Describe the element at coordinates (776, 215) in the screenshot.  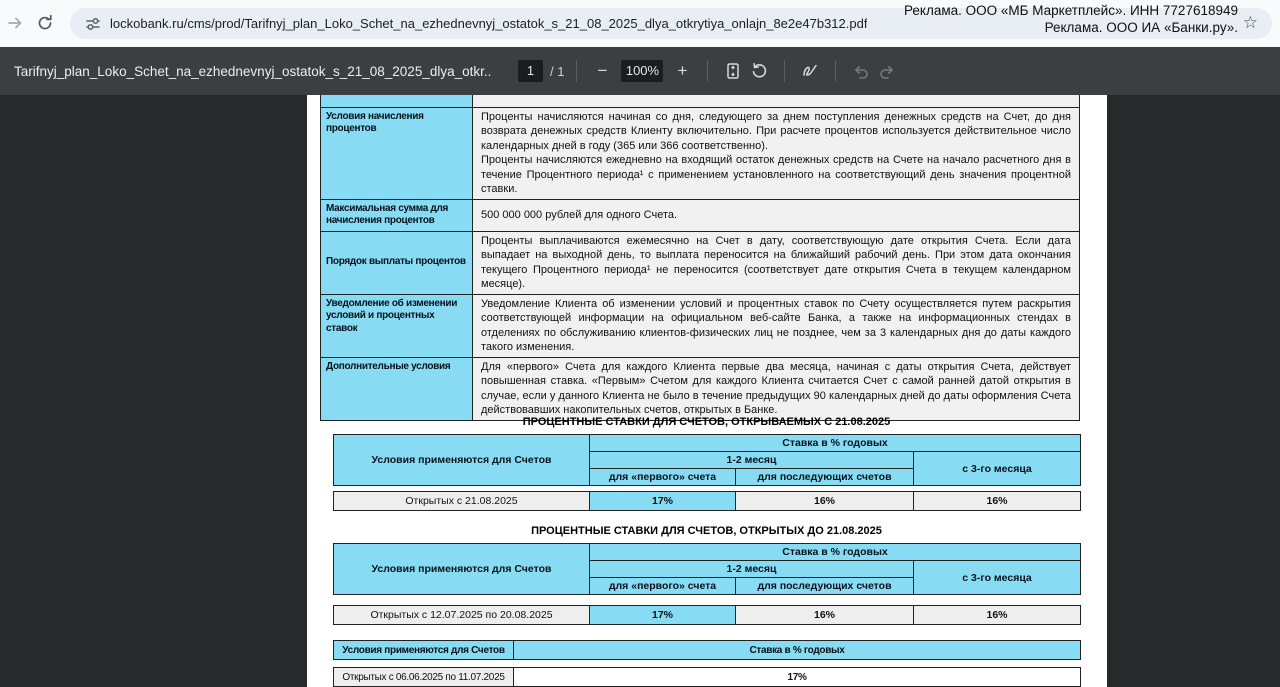
I see `condition-text: 500 000 000 рублей для одного Счета.` at that location.